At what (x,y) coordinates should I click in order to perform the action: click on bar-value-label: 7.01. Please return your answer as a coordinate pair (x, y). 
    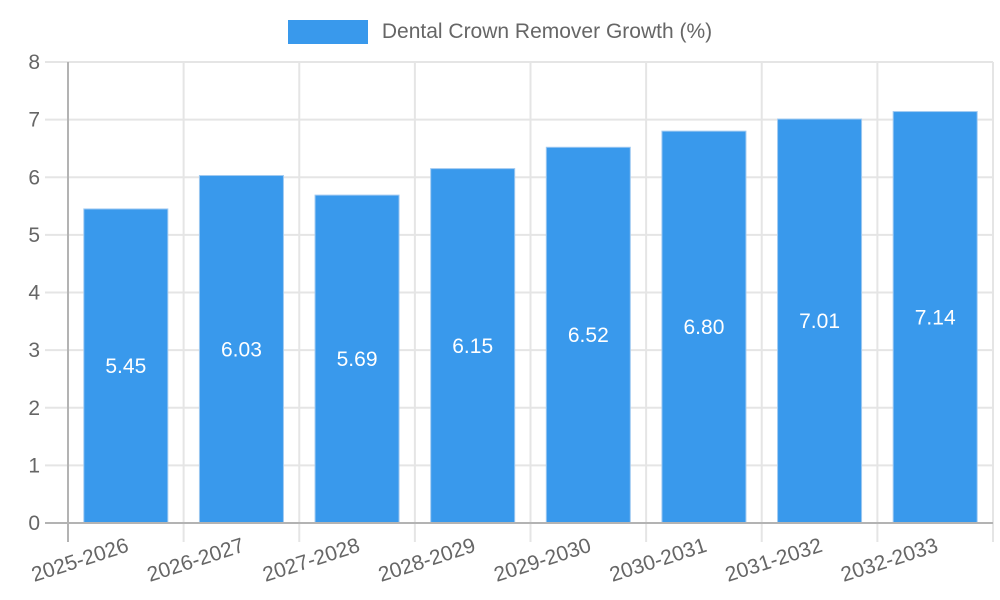
    Looking at the image, I should click on (819, 321).